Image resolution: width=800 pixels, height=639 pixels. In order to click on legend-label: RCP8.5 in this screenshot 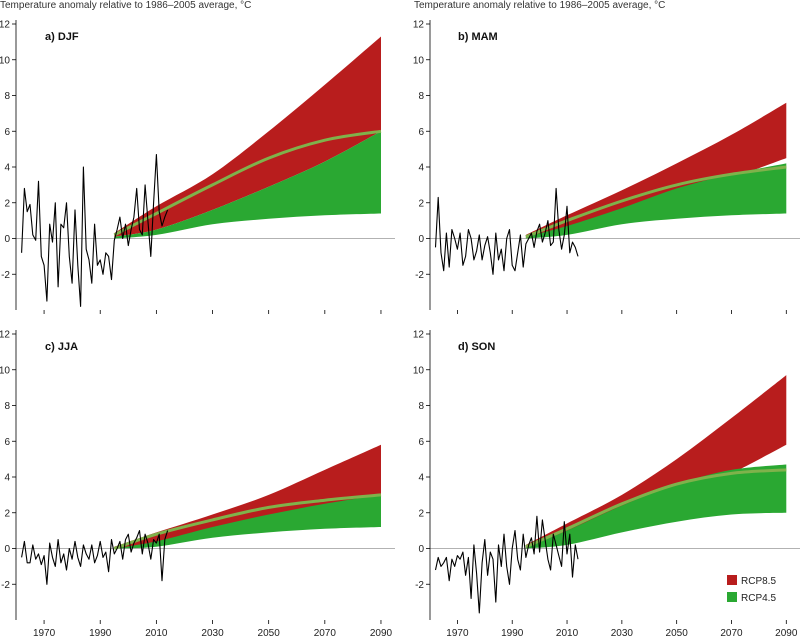, I will do `click(758, 581)`.